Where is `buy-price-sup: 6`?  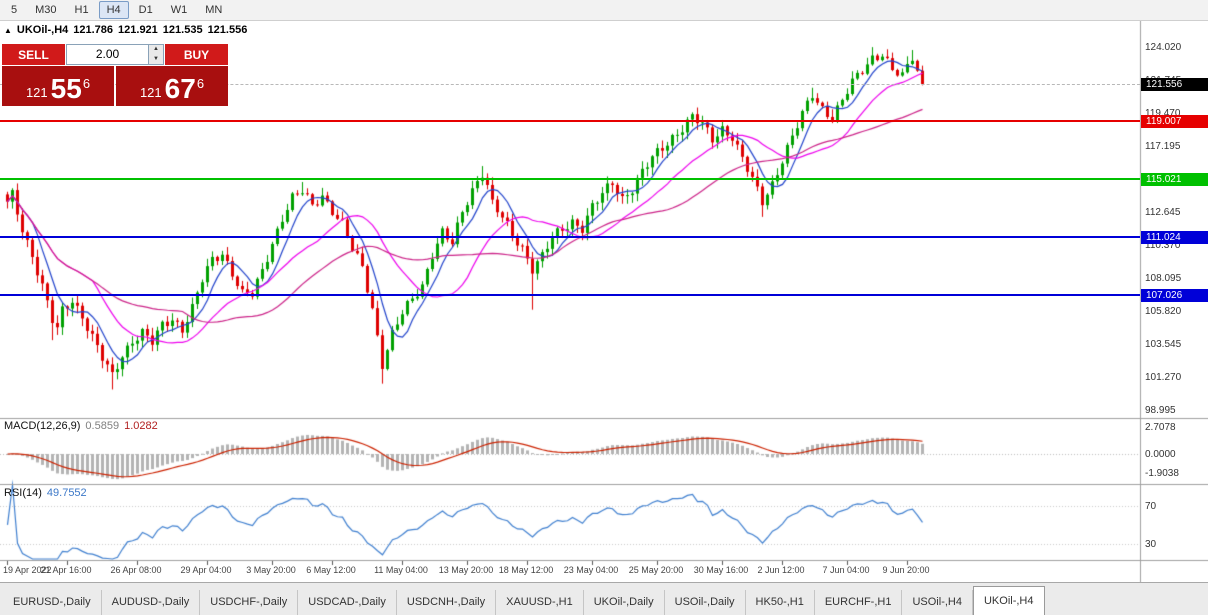 buy-price-sup: 6 is located at coordinates (200, 83).